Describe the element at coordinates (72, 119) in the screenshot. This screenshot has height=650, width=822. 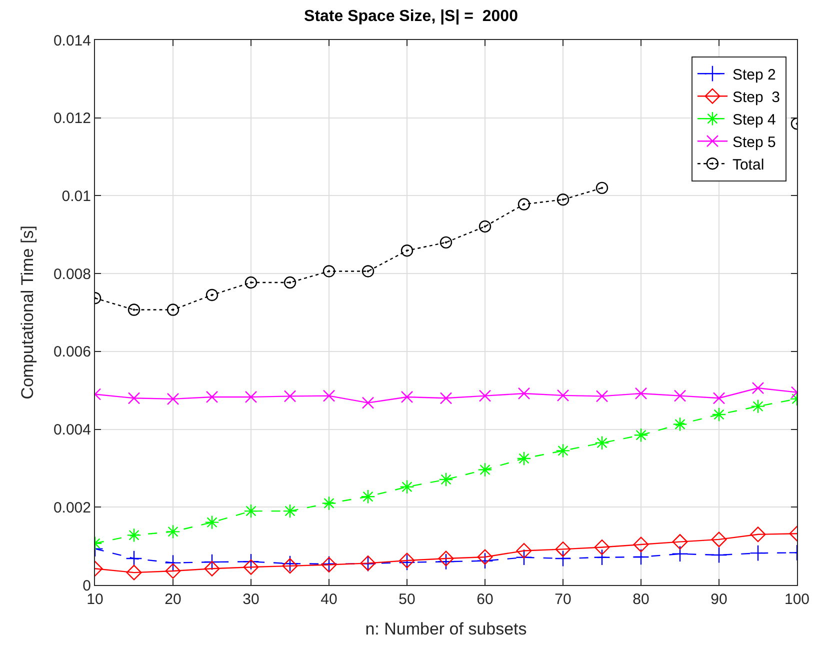
I see `y-tick-label: 0.012` at that location.